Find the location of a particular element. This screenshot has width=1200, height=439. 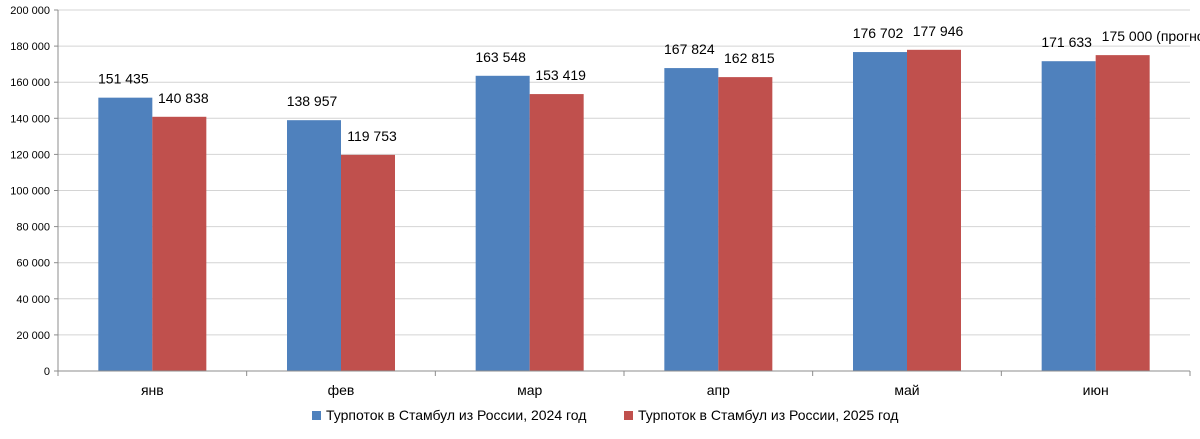

y-tick-label: 200 000 is located at coordinates (30, 11).